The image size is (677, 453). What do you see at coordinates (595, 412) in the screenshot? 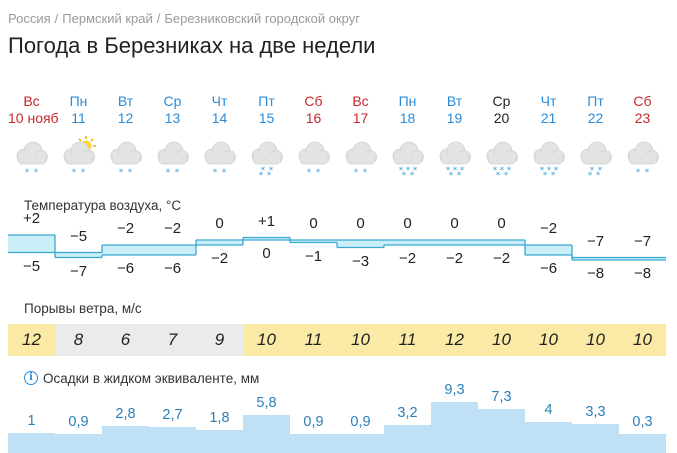
I see `precipitation-value: 3,3` at bounding box center [595, 412].